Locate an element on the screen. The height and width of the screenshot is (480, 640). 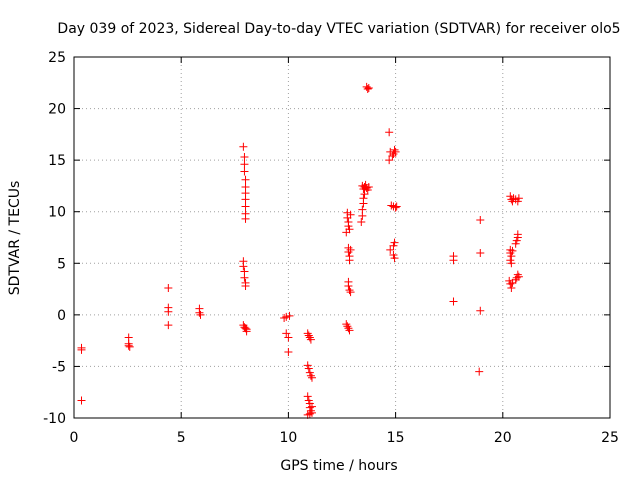
x-tick-label: 10 is located at coordinates (288, 438).